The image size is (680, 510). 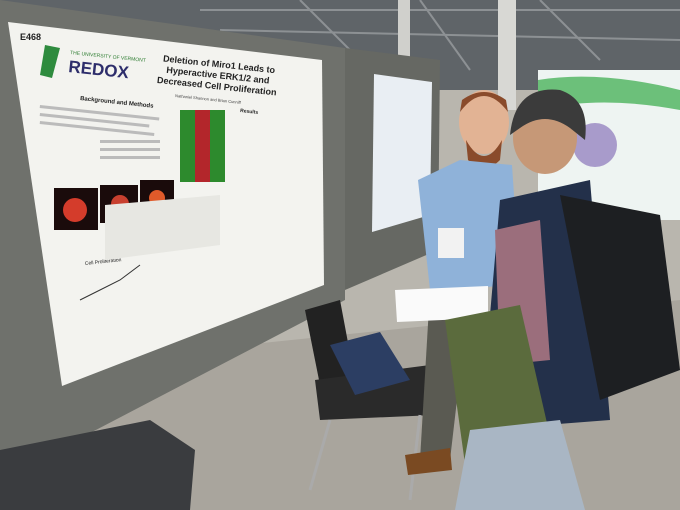 What do you see at coordinates (484, 122) in the screenshot?
I see `head` at bounding box center [484, 122].